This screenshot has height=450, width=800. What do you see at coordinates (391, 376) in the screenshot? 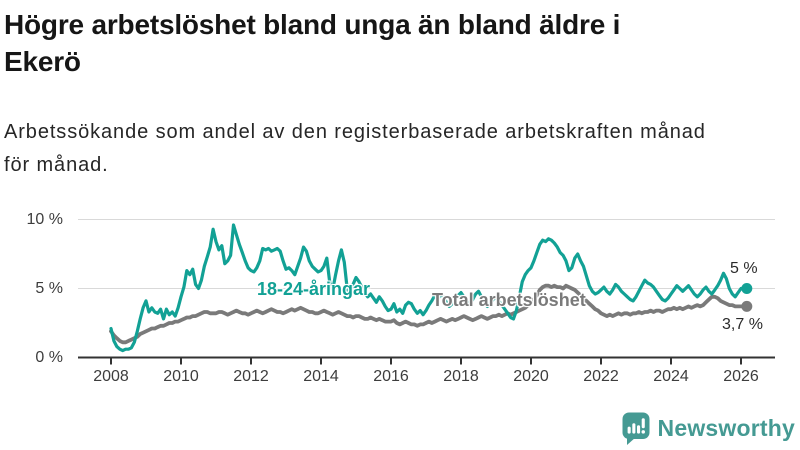
I see `x-axis-label: 2016` at bounding box center [391, 376].